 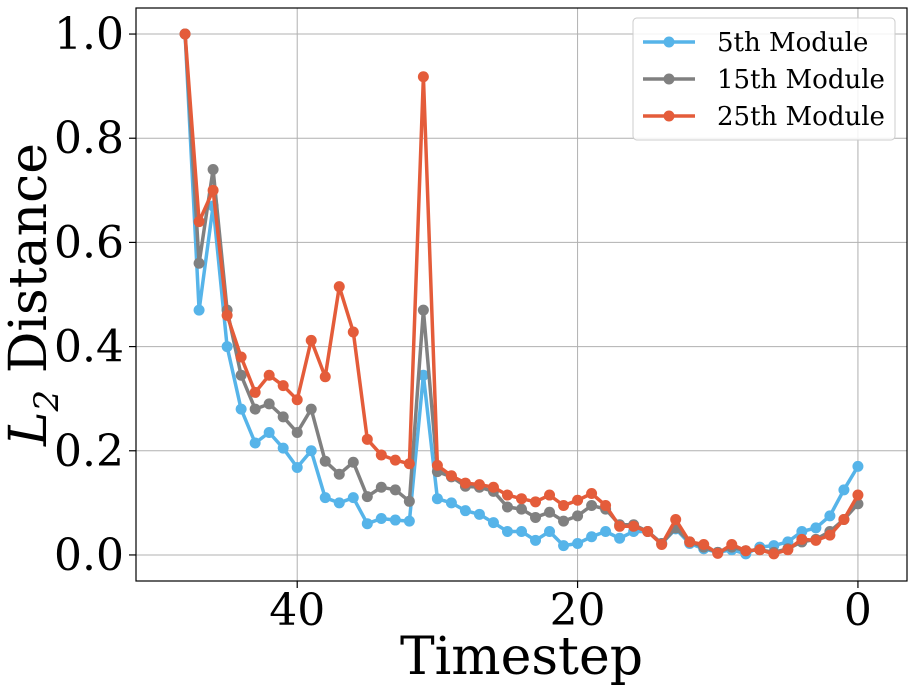 I want to click on legend-label: 25th Module, so click(x=801, y=117).